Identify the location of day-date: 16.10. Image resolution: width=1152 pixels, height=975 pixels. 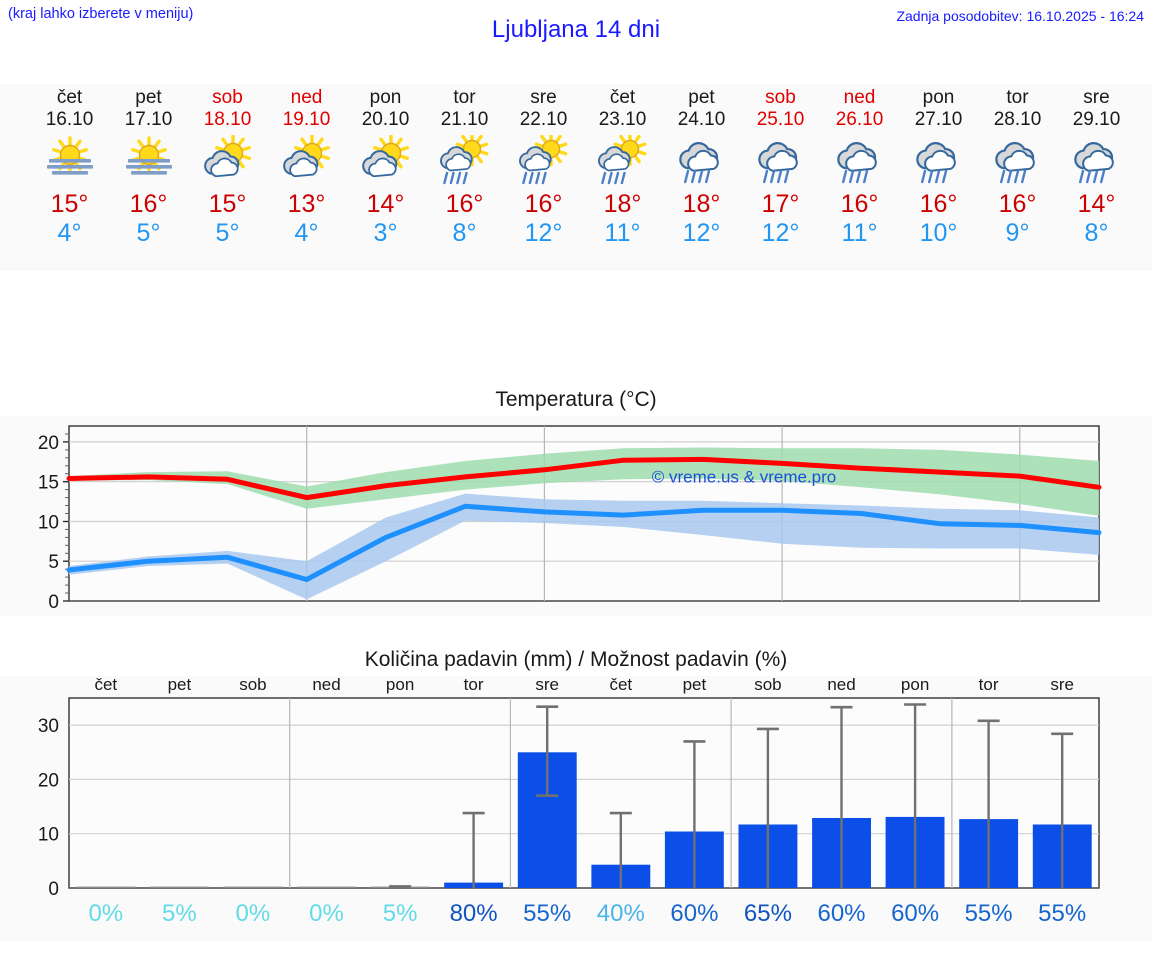
(69, 119).